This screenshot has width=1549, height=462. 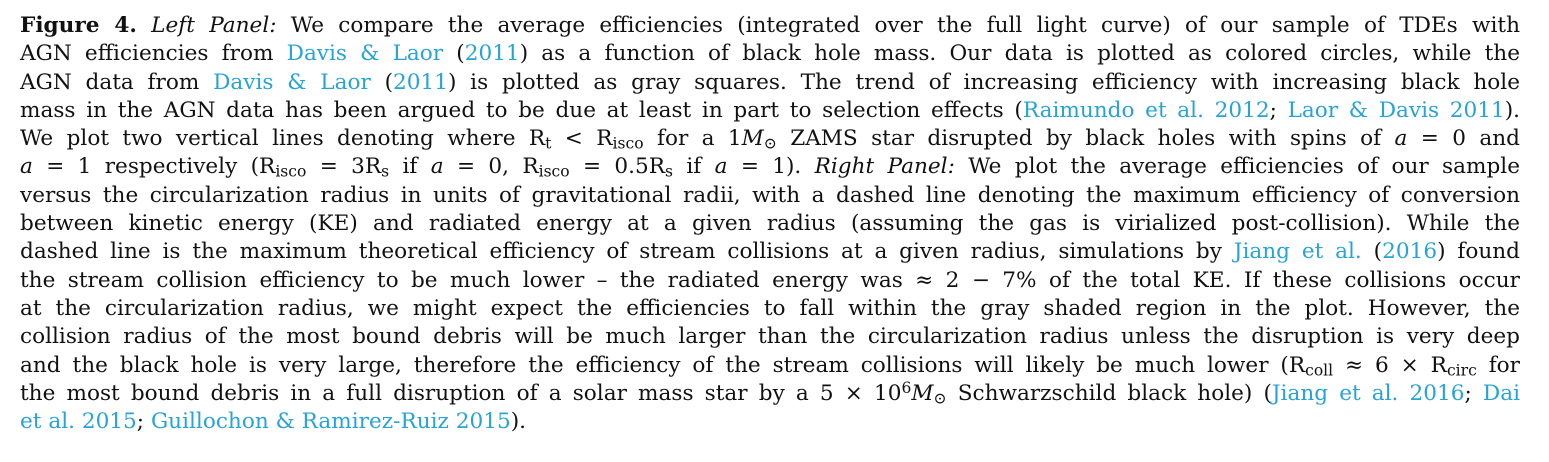 I want to click on italic-text: Right Panel:, so click(x=884, y=167).